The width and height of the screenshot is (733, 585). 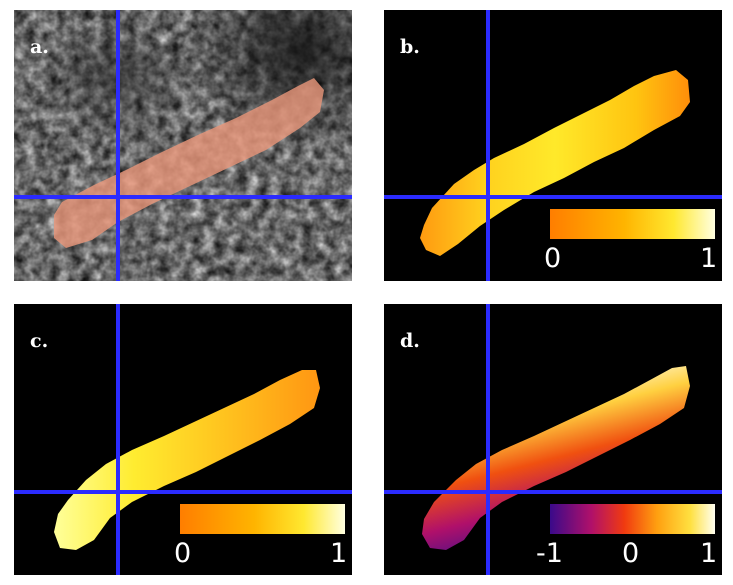 What do you see at coordinates (39, 341) in the screenshot?
I see `panel-c-label: c.` at bounding box center [39, 341].